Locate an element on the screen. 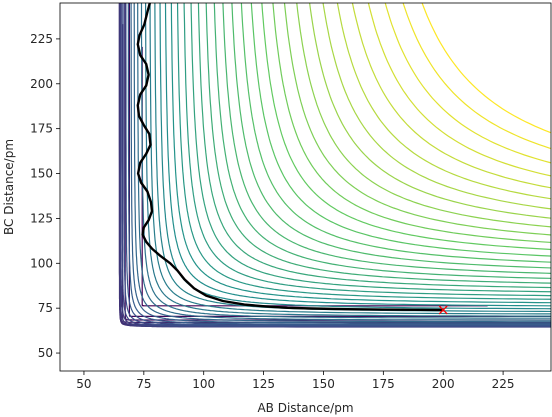  x-tick-label: 225 is located at coordinates (503, 384).